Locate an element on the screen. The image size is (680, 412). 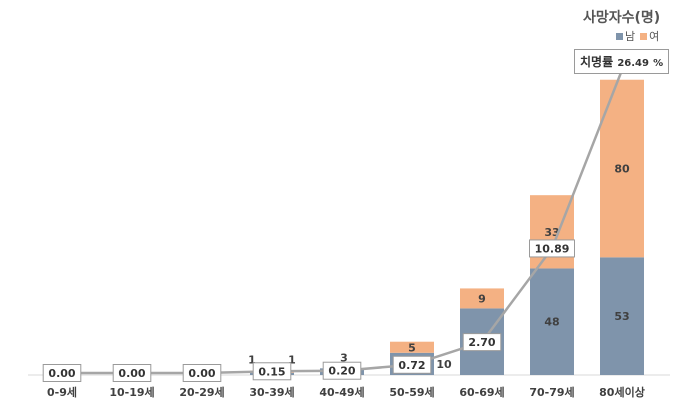
legend-swatch-female is located at coordinates (644, 36).